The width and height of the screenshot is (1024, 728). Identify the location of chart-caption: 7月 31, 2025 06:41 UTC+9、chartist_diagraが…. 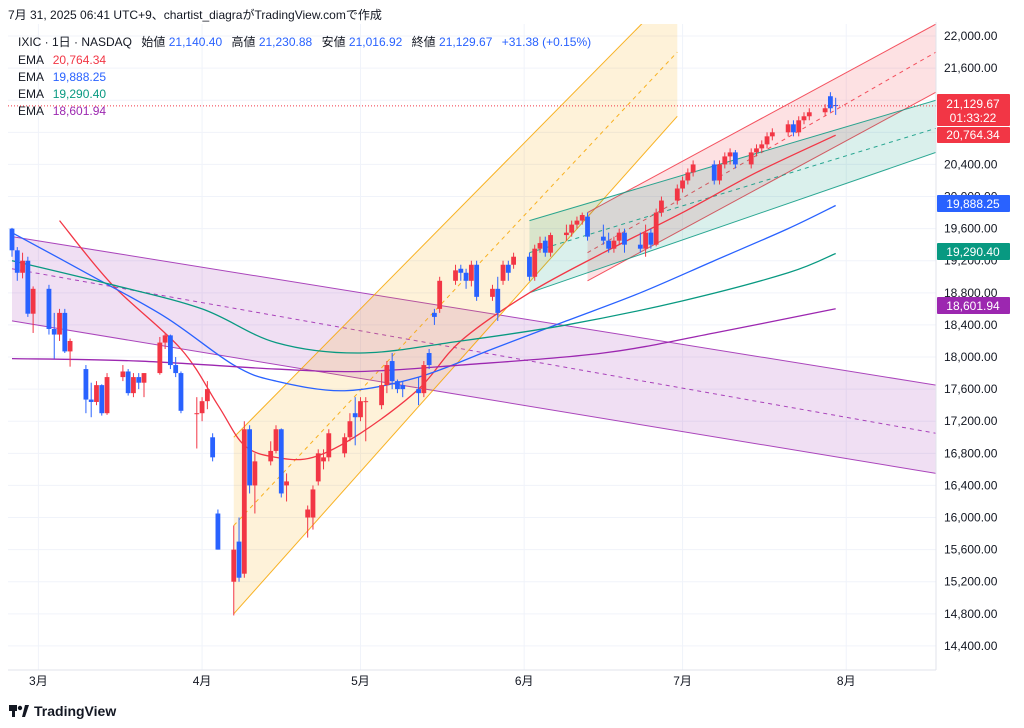
(195, 14).